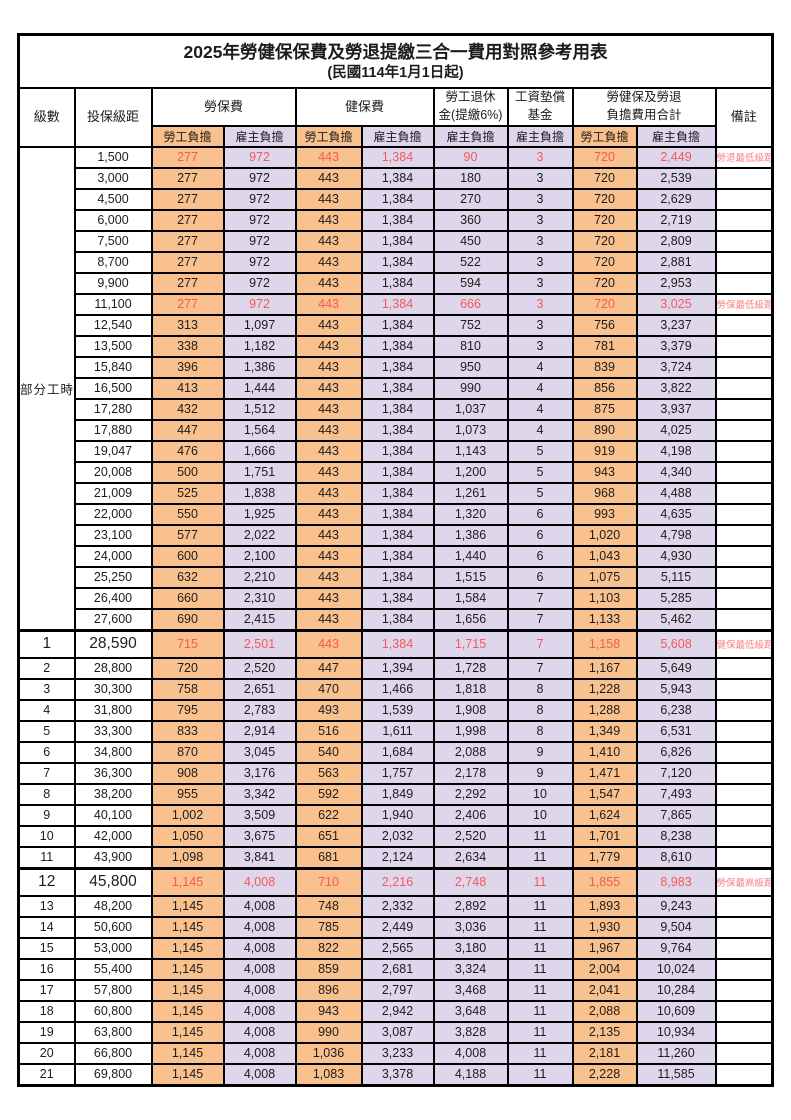 This screenshot has width=791, height=1120. Describe the element at coordinates (187, 619) in the screenshot. I see `cell-labor-employee: 690` at that location.